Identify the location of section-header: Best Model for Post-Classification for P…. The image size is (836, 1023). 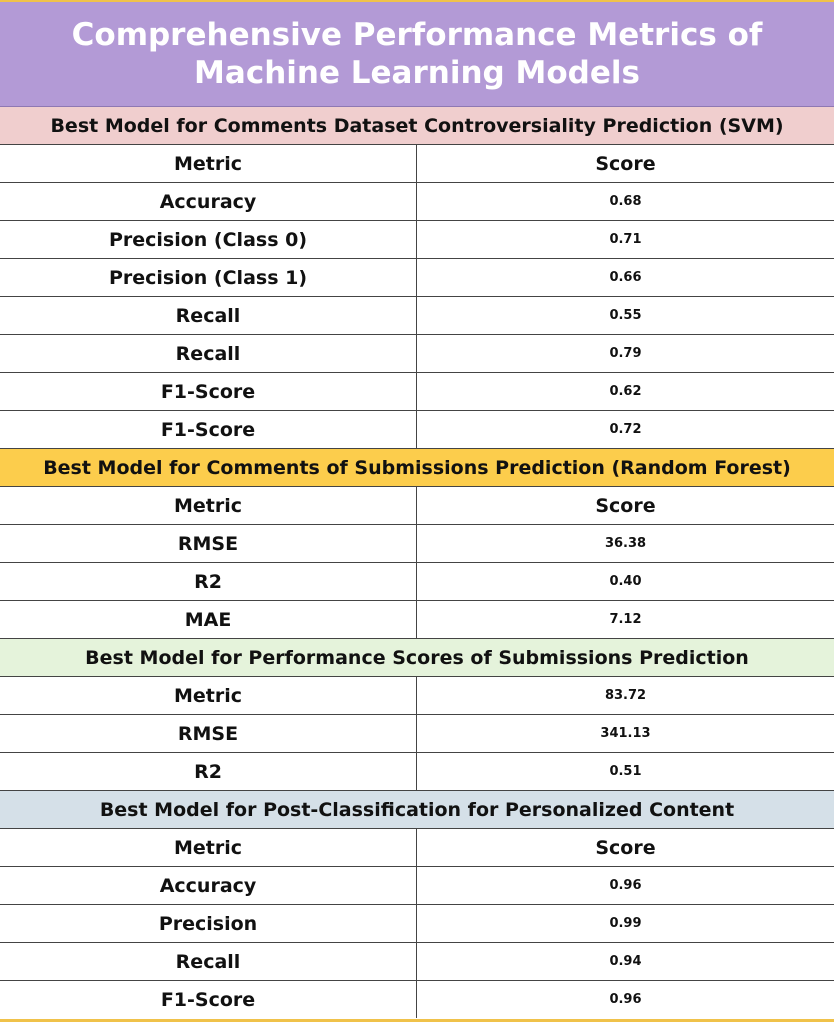
(417, 810).